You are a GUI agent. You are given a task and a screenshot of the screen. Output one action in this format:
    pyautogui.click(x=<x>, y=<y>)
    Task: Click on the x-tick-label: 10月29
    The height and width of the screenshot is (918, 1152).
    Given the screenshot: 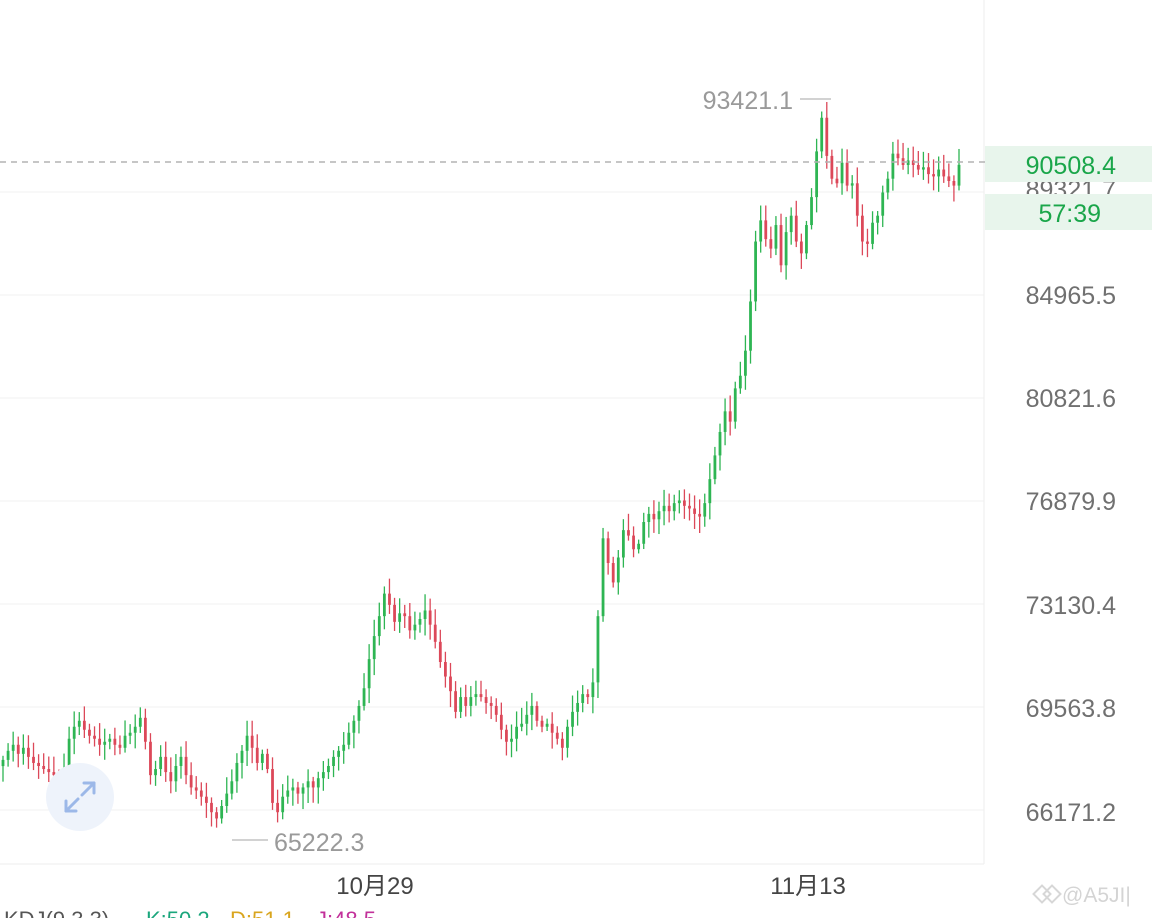 What is the action you would take?
    pyautogui.click(x=374, y=886)
    